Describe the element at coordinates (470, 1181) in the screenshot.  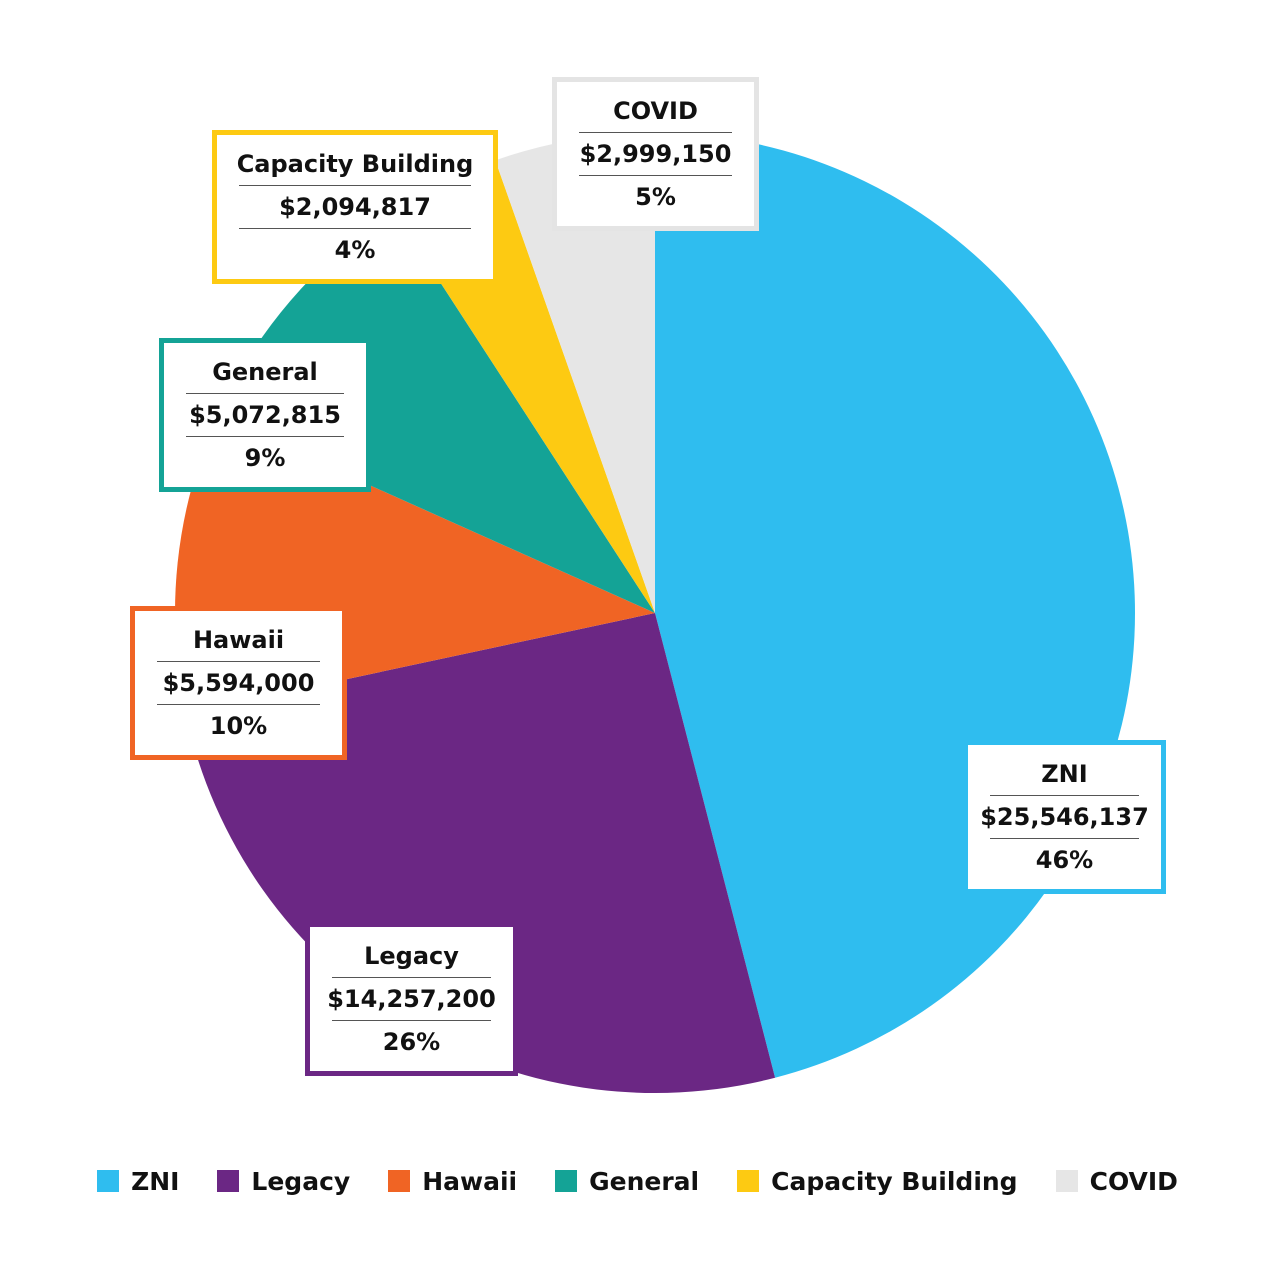
I see `legend-label: Hawaii` at that location.